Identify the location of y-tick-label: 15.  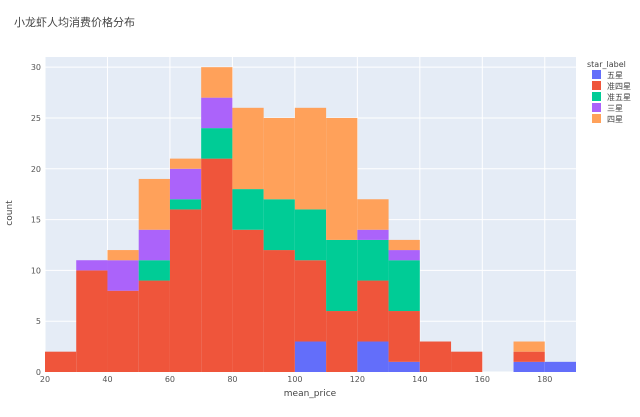
(36, 220).